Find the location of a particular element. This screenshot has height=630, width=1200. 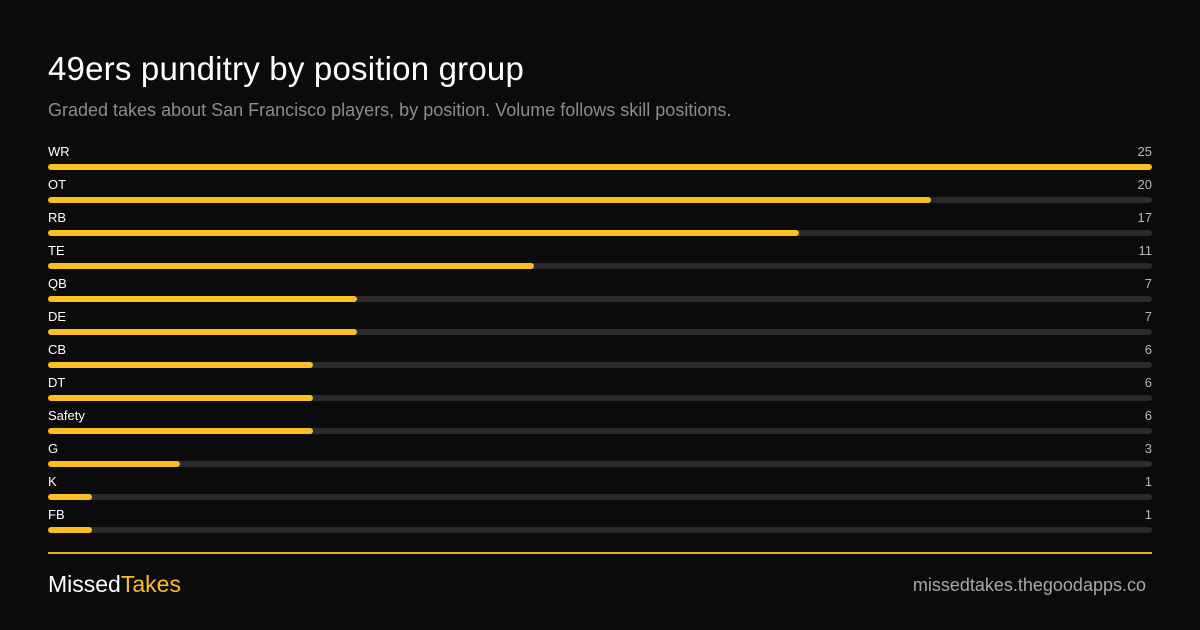

bar-value-label: 25 is located at coordinates (1144, 151).